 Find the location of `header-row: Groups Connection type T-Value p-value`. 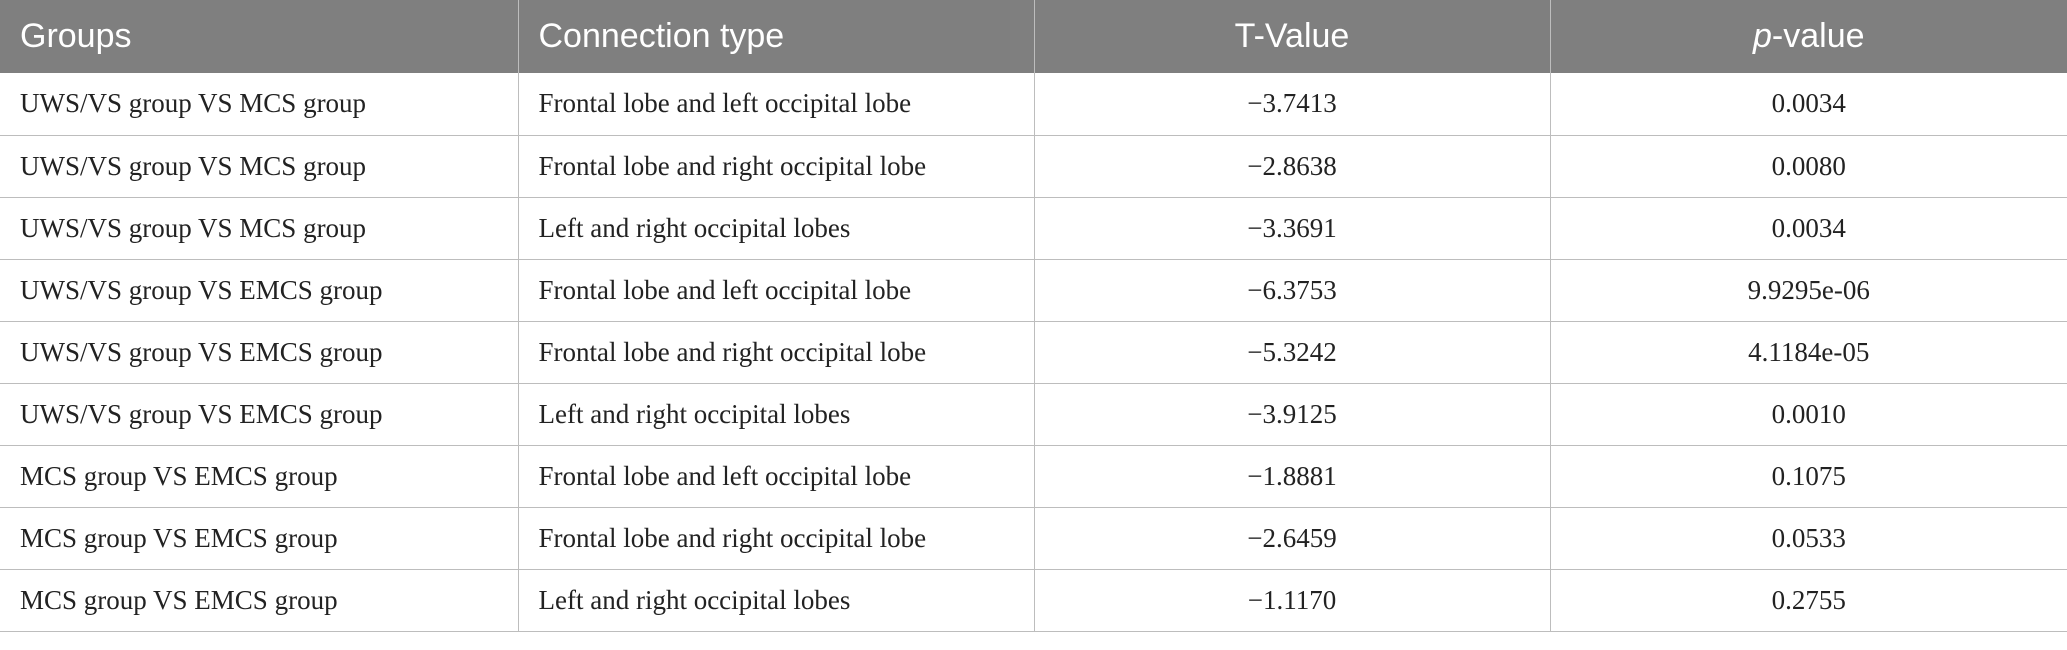

header-row: Groups Connection type T-Value p-value is located at coordinates (1033, 36).